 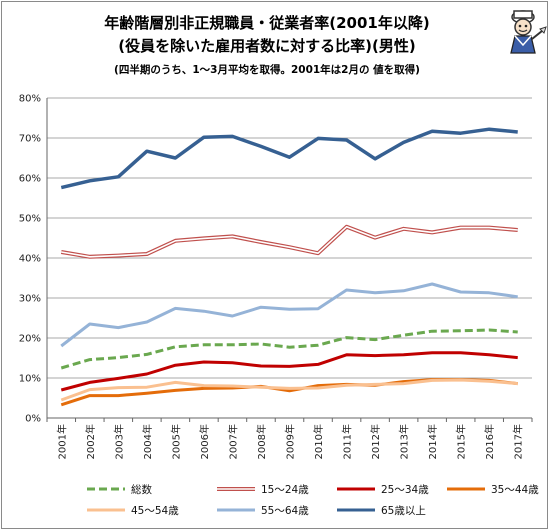 I want to click on x-tick-label: 2012年, so click(x=375, y=441).